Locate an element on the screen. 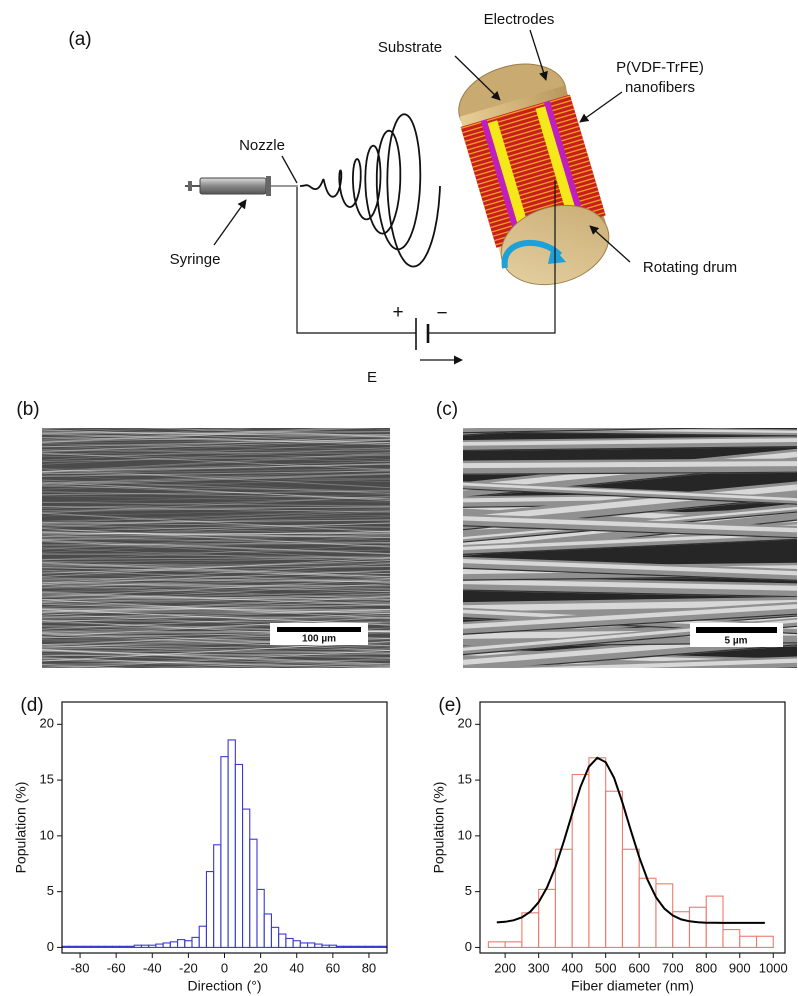 The height and width of the screenshot is (996, 798). panel-label: (a) is located at coordinates (79, 39).